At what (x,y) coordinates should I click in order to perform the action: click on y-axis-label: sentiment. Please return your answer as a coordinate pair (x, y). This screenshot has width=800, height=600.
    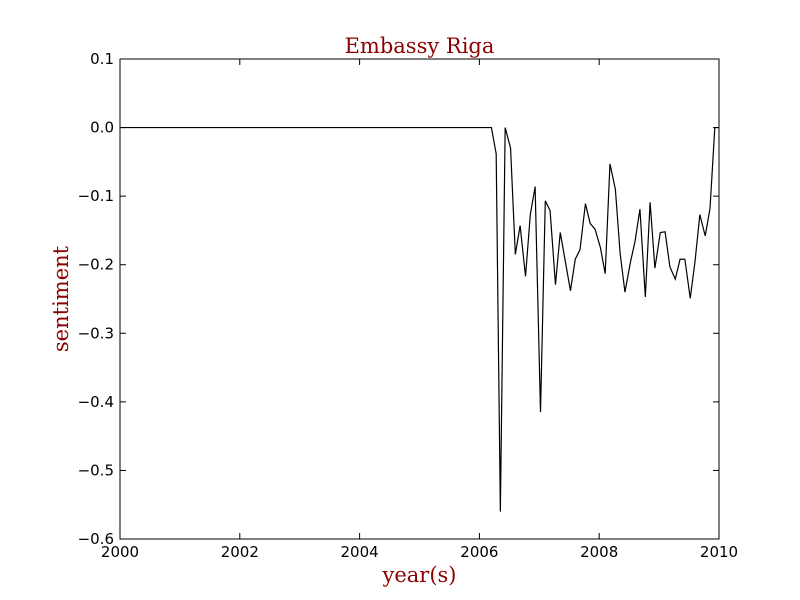
    Looking at the image, I should click on (61, 298).